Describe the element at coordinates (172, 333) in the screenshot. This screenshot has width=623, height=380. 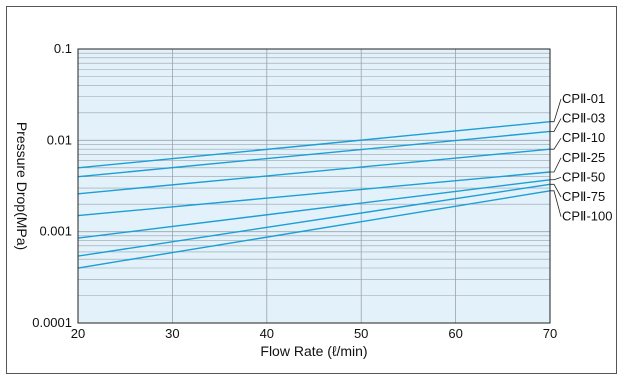
I see `x-tick-label: 30` at that location.